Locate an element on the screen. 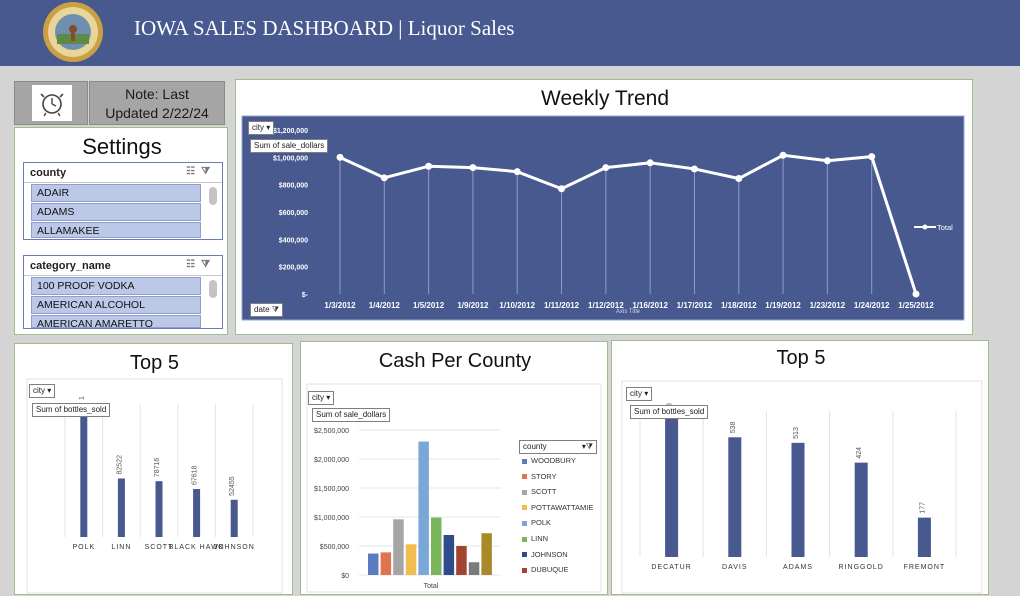 The height and width of the screenshot is (596, 1020). weekly-x-tick-label: 1/5/2012 is located at coordinates (429, 305).